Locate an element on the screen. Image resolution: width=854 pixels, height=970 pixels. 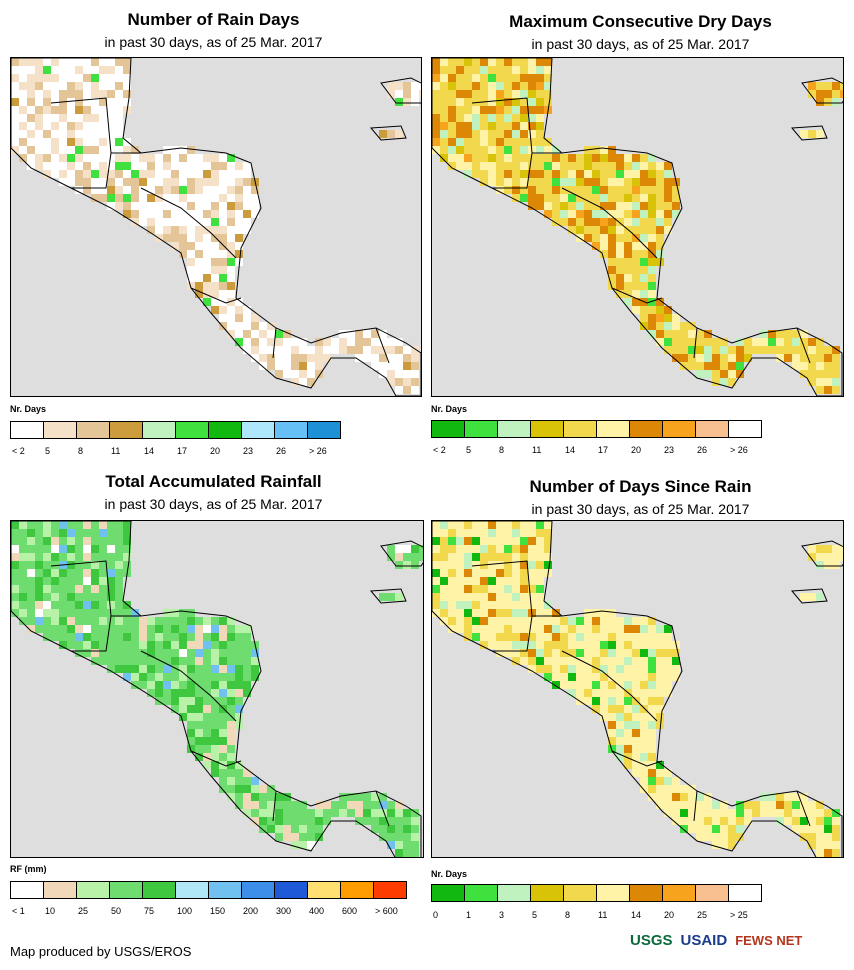
fewsnet-logo: FEWS NET is located at coordinates (769, 940).